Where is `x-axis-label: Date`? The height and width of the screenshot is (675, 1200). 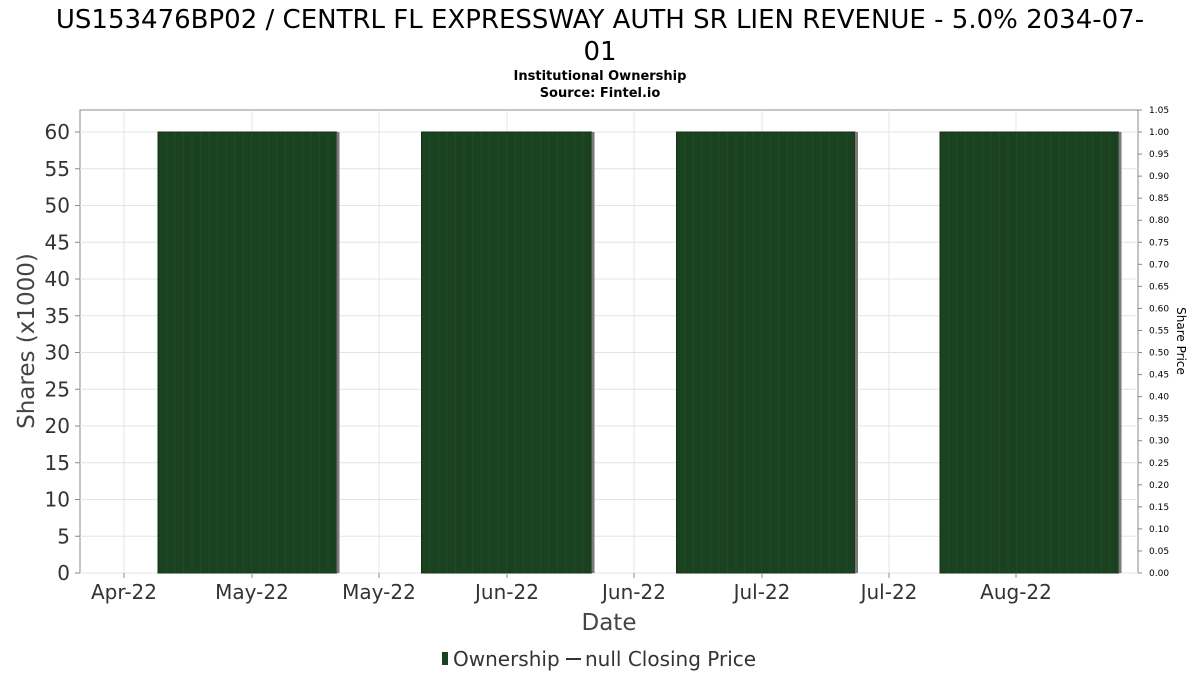
x-axis-label: Date is located at coordinates (609, 623).